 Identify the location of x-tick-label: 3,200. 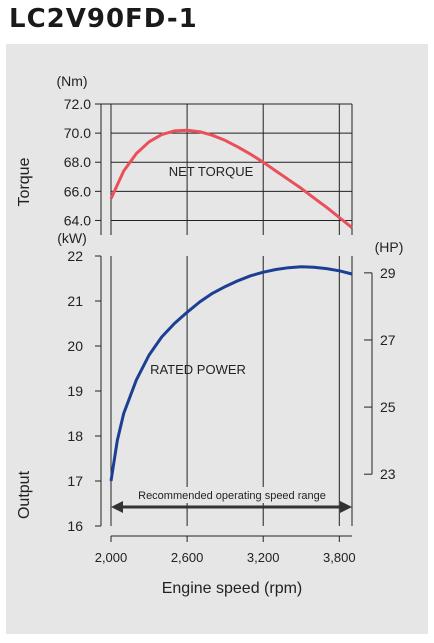
(263, 557).